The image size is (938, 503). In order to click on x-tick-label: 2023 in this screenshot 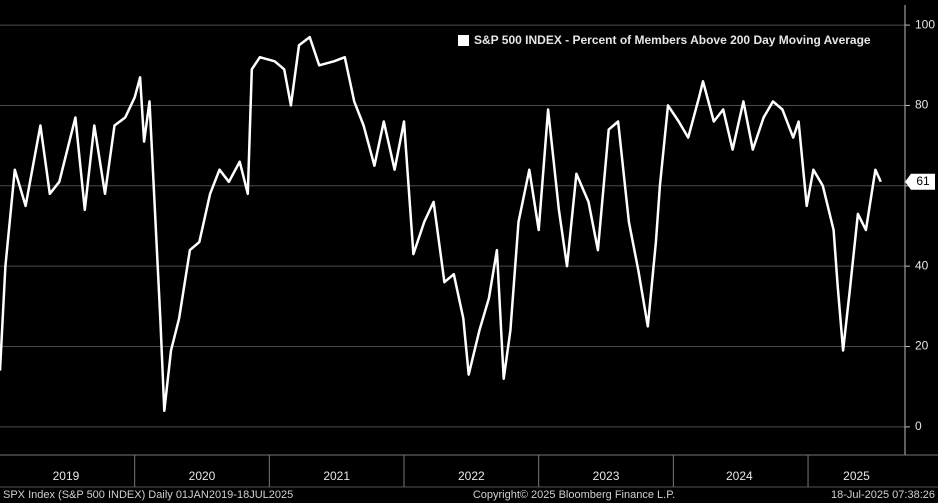, I will do `click(606, 476)`.